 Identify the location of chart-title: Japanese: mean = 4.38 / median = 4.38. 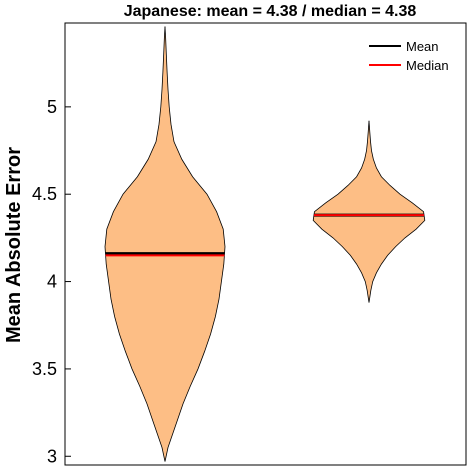
(270, 11).